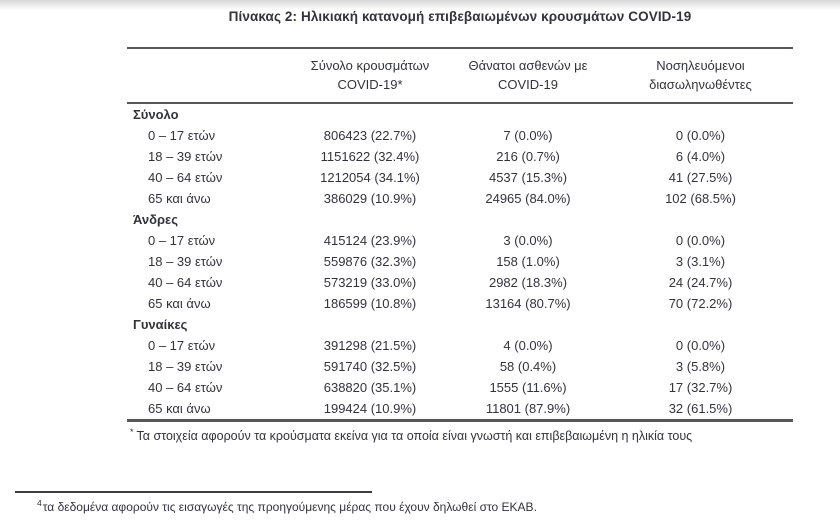 The height and width of the screenshot is (529, 840). What do you see at coordinates (700, 177) in the screenshot?
I see `intubated-value: 41 (27.5%)` at bounding box center [700, 177].